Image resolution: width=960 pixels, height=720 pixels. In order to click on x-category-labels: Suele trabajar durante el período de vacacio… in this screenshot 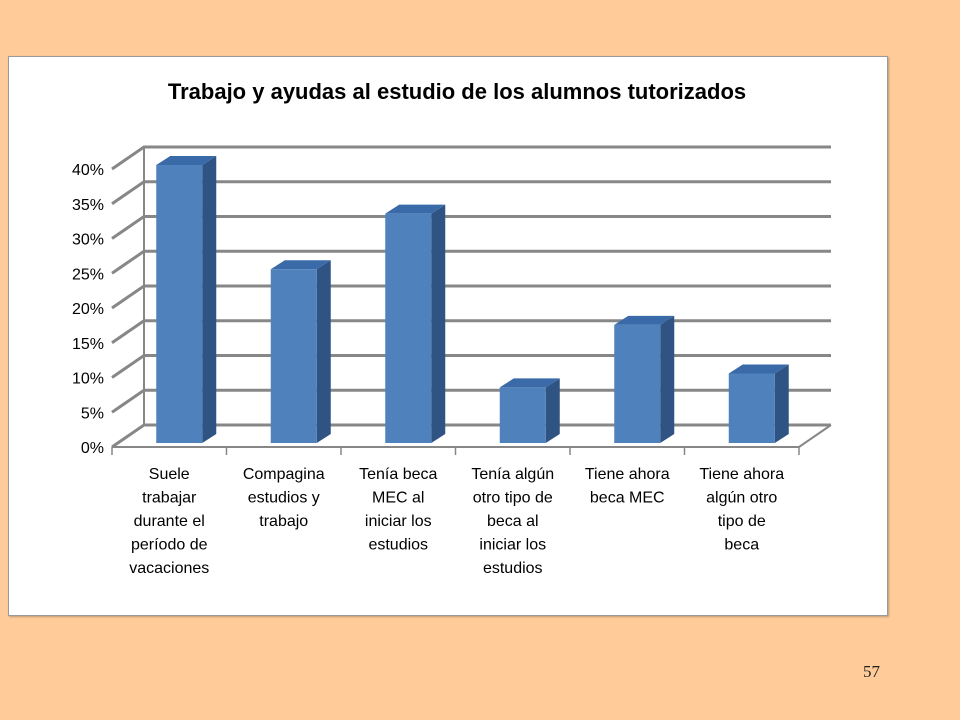, I will do `click(456, 521)`.